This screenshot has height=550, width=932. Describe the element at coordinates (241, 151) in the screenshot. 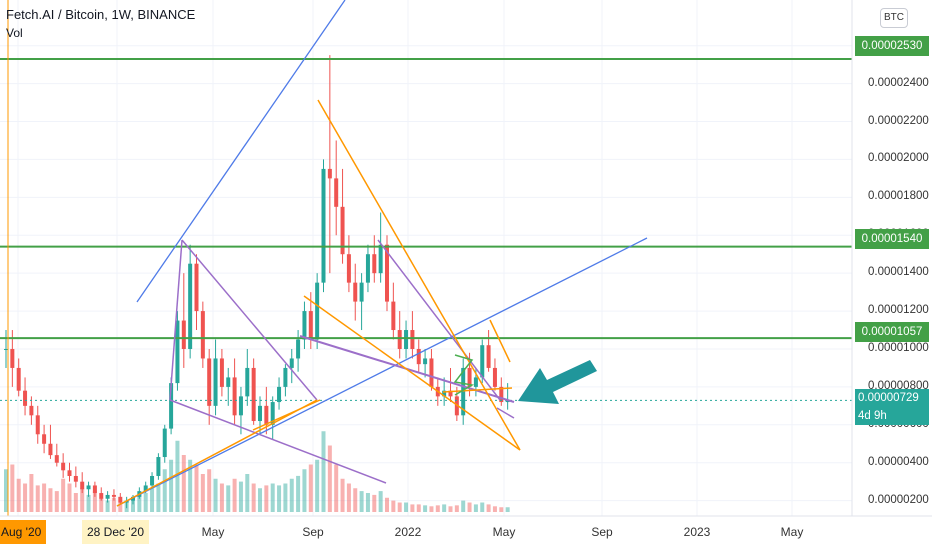

I see `upper-trend-line` at that location.